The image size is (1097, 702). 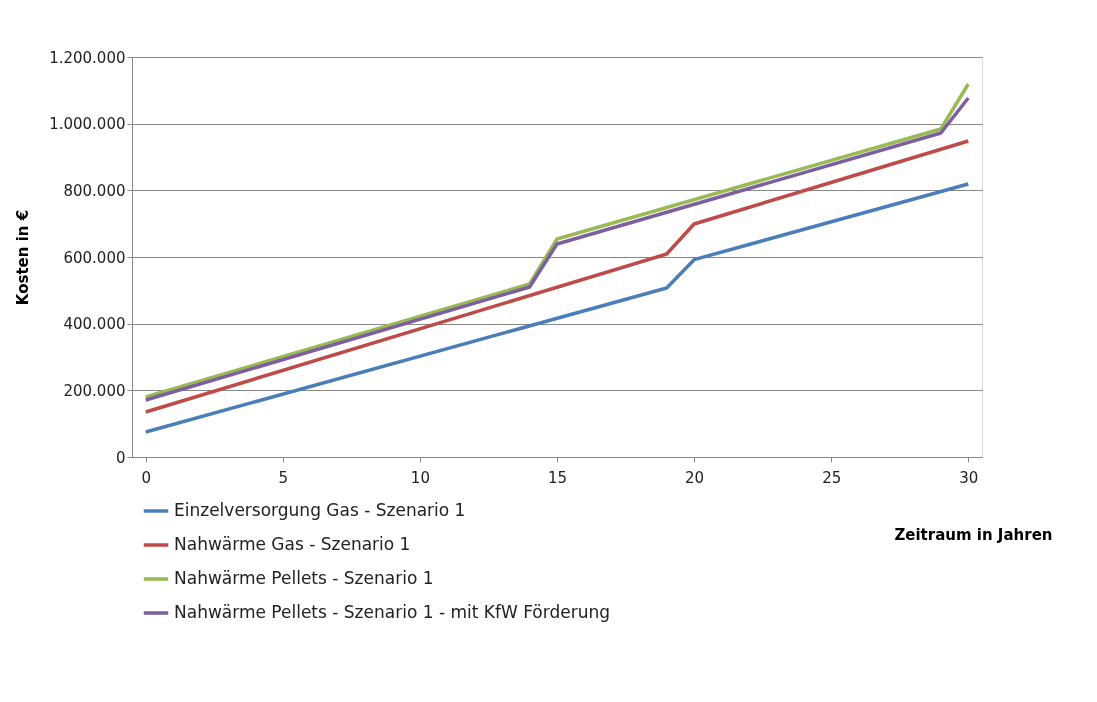 What do you see at coordinates (973, 534) in the screenshot?
I see `x-axis-title: Zeitraum in Jahren` at bounding box center [973, 534].